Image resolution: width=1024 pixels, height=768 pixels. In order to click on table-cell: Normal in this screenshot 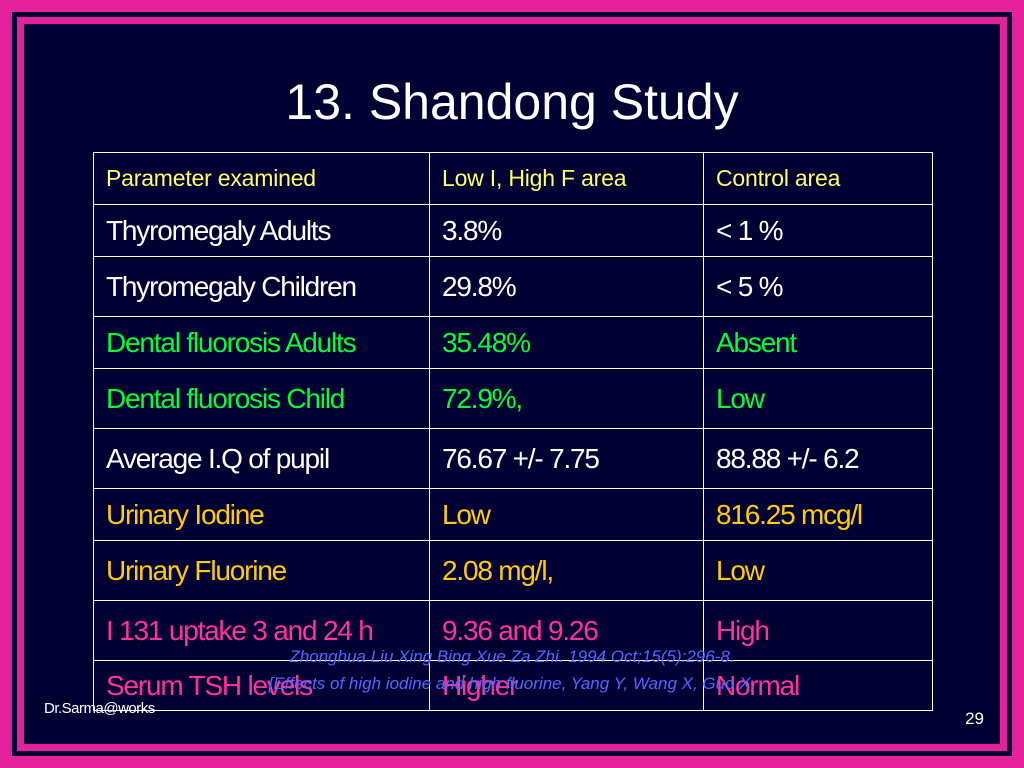, I will do `click(818, 685)`.